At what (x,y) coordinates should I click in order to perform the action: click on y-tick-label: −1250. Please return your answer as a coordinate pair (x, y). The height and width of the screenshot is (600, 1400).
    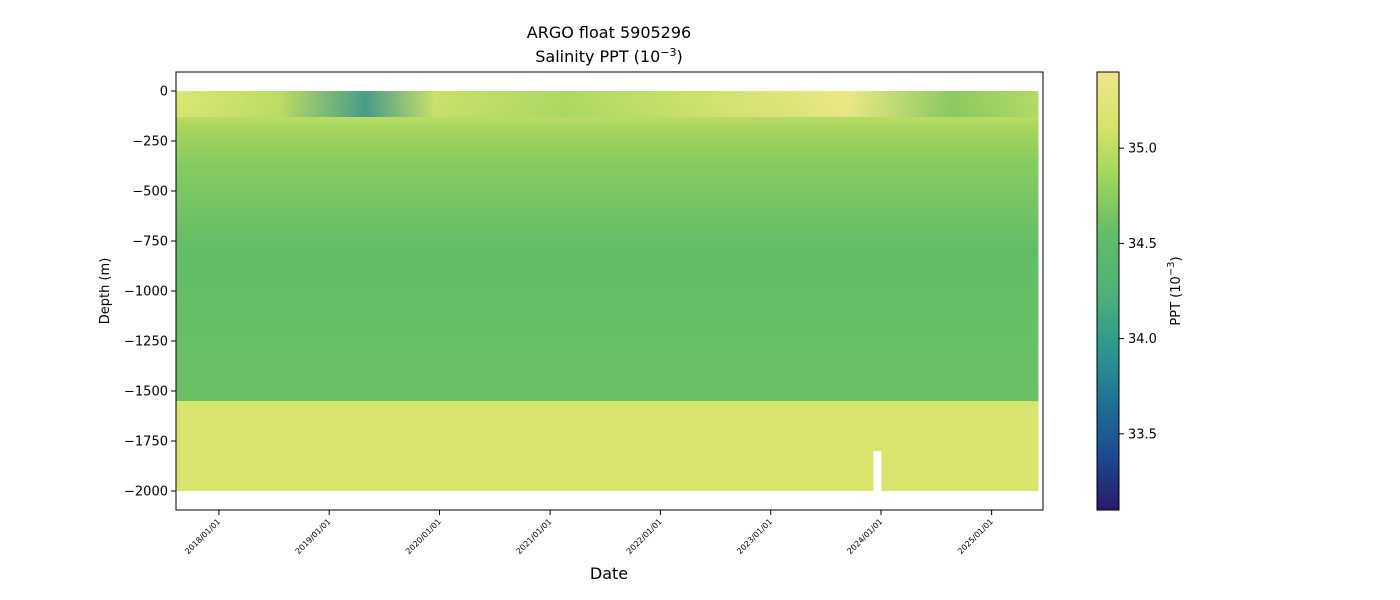
    Looking at the image, I should click on (146, 342).